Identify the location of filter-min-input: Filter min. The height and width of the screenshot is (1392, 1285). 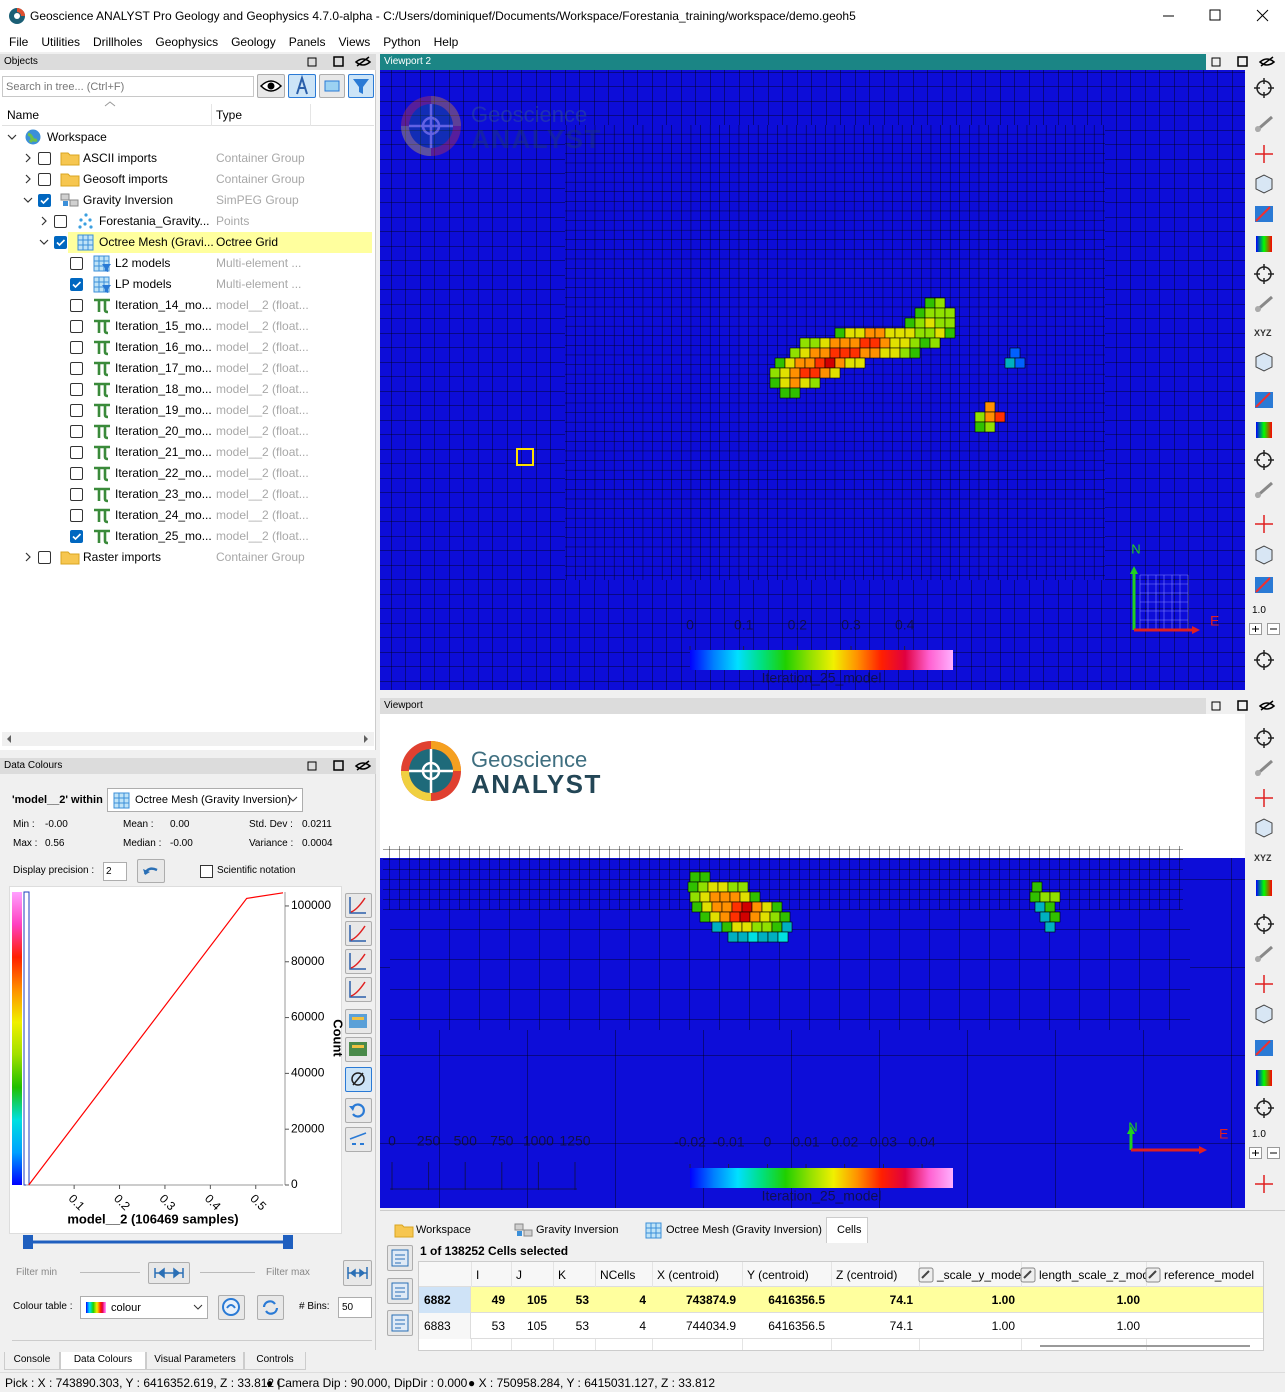
(42, 1273).